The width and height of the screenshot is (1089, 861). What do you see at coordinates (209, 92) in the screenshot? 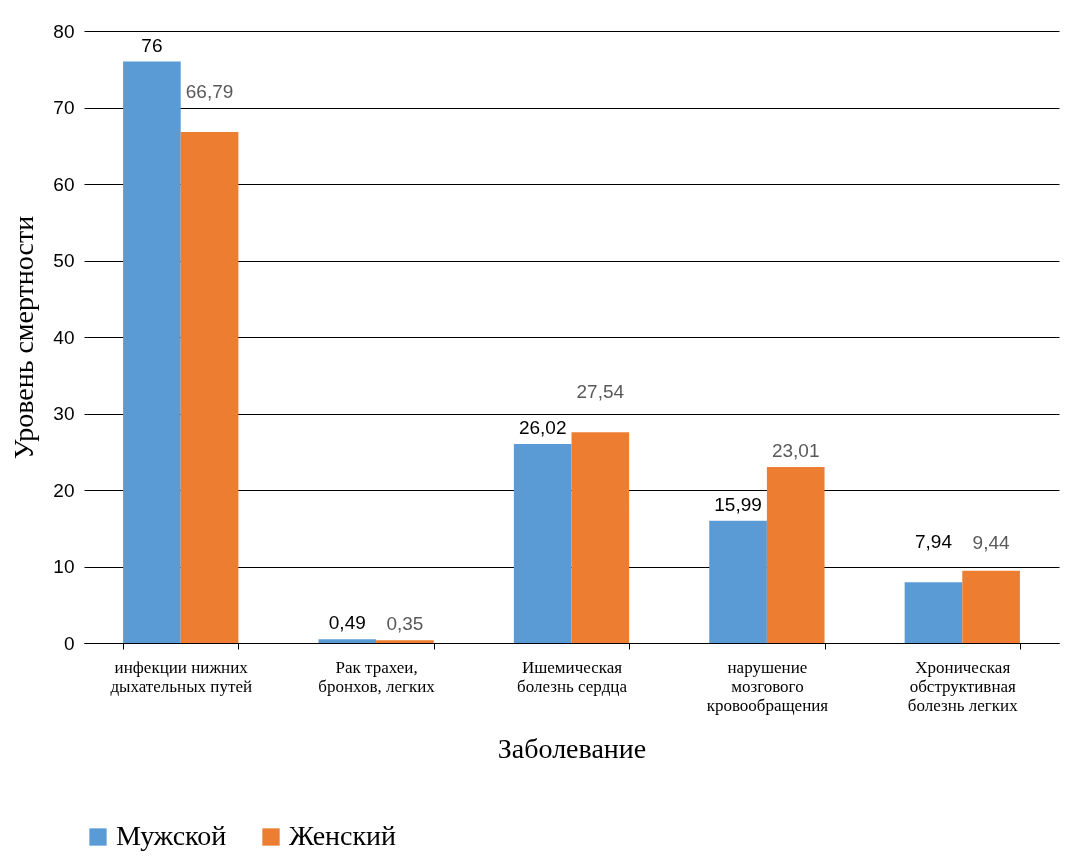
I see `data-label: 66,79` at bounding box center [209, 92].